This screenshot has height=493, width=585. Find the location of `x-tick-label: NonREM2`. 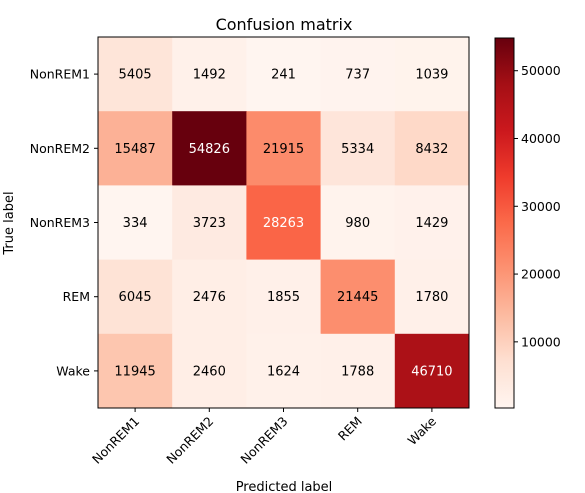

x-tick-label: NonREM2 is located at coordinates (189, 440).